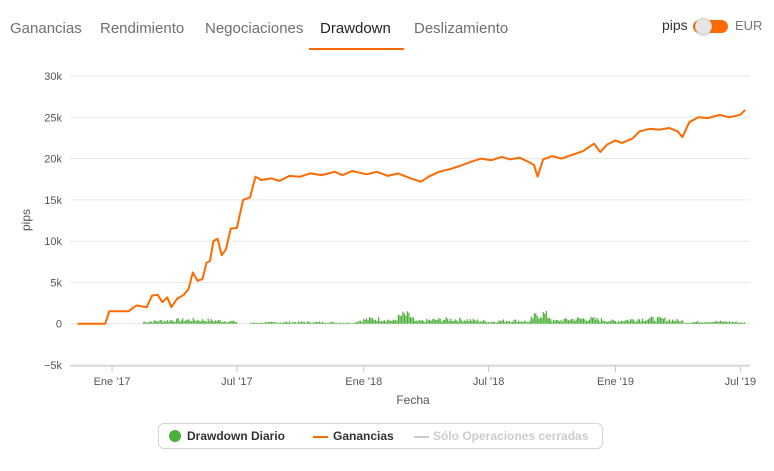  Describe the element at coordinates (363, 382) in the screenshot. I see `x-tick-label: Ene '18` at that location.